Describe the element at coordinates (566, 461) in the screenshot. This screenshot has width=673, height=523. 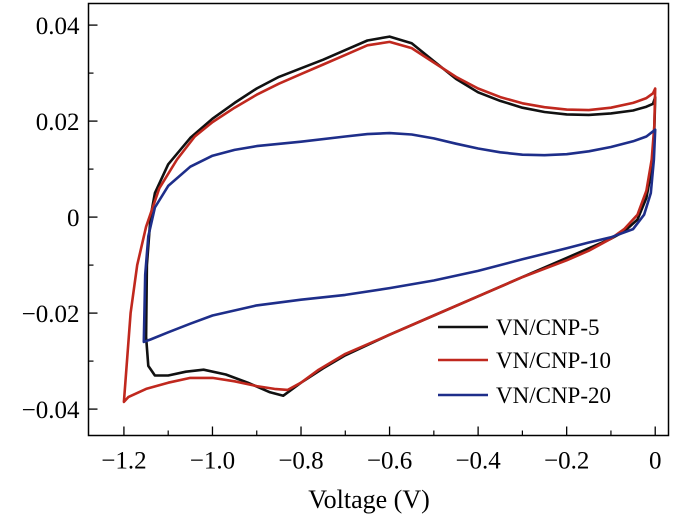
I see `x-tick-label: −0.2` at that location.